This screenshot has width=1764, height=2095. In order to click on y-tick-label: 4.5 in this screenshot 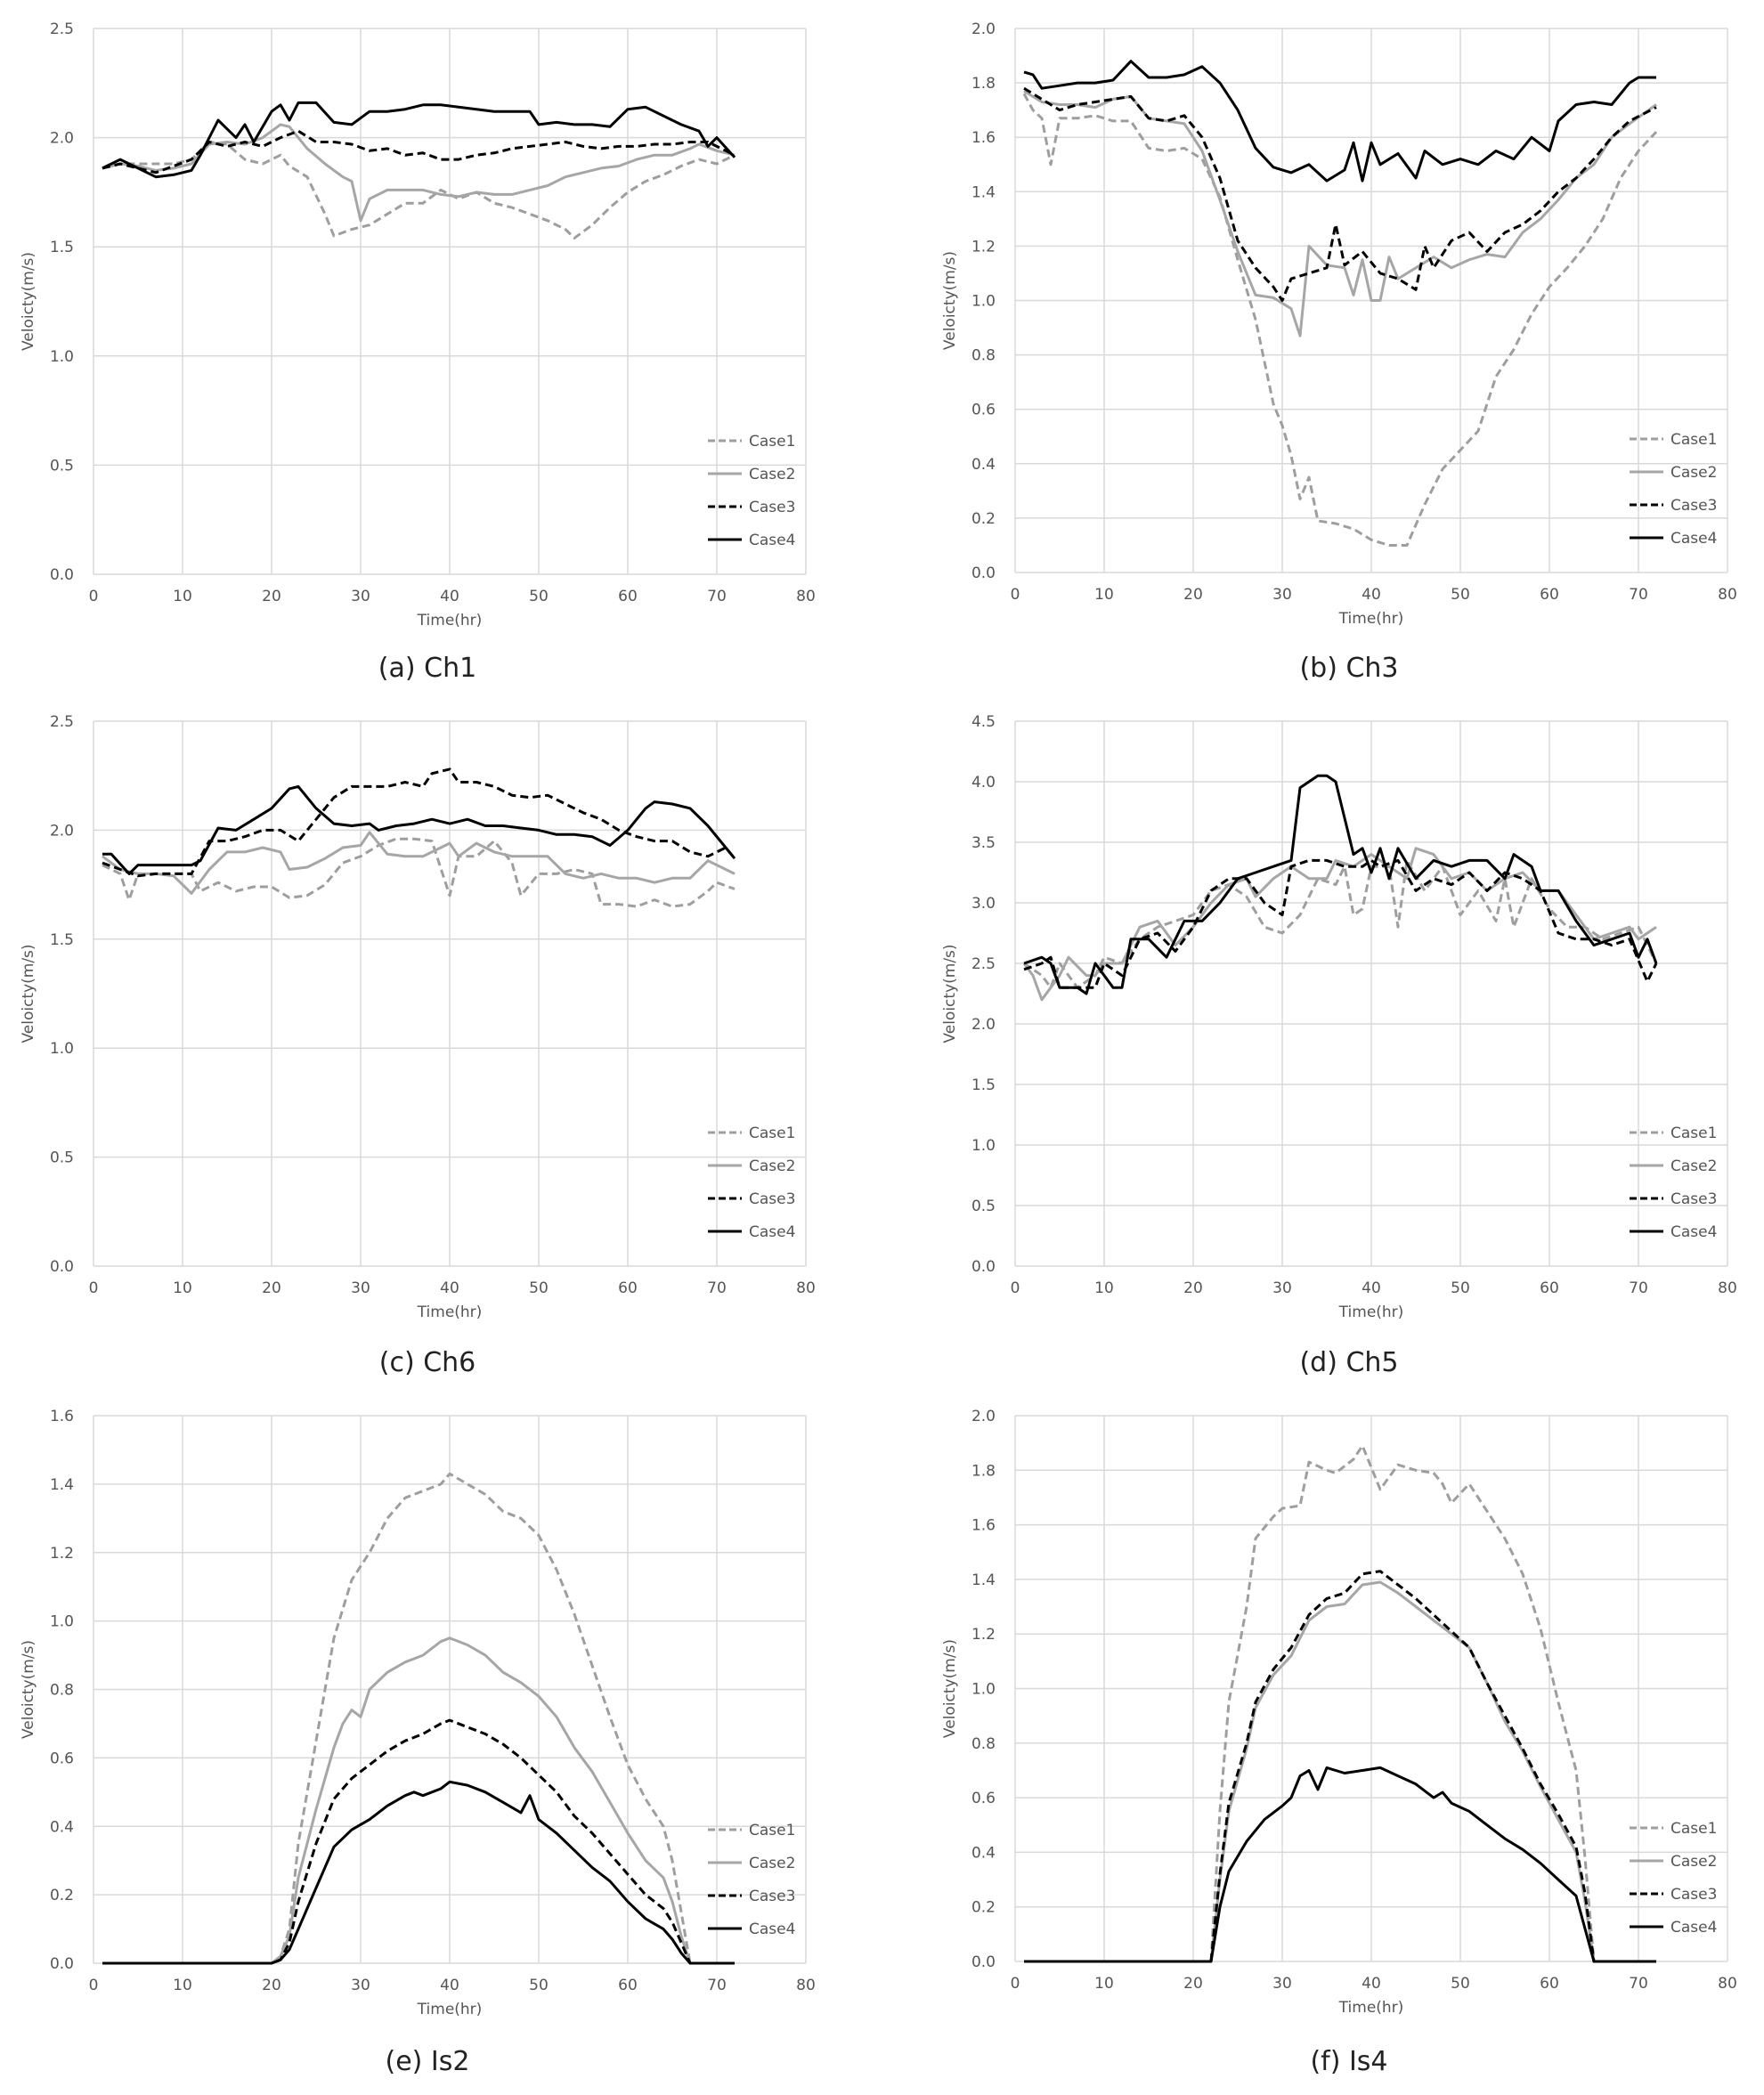, I will do `click(983, 722)`.